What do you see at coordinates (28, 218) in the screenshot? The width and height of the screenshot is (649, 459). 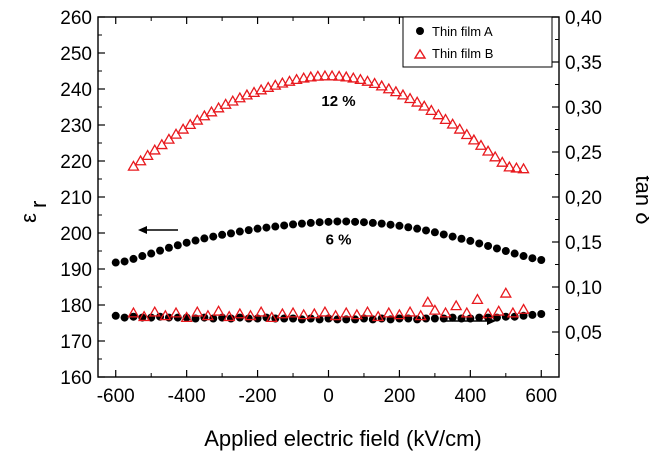 I see `svg-text: ε` at bounding box center [28, 218].